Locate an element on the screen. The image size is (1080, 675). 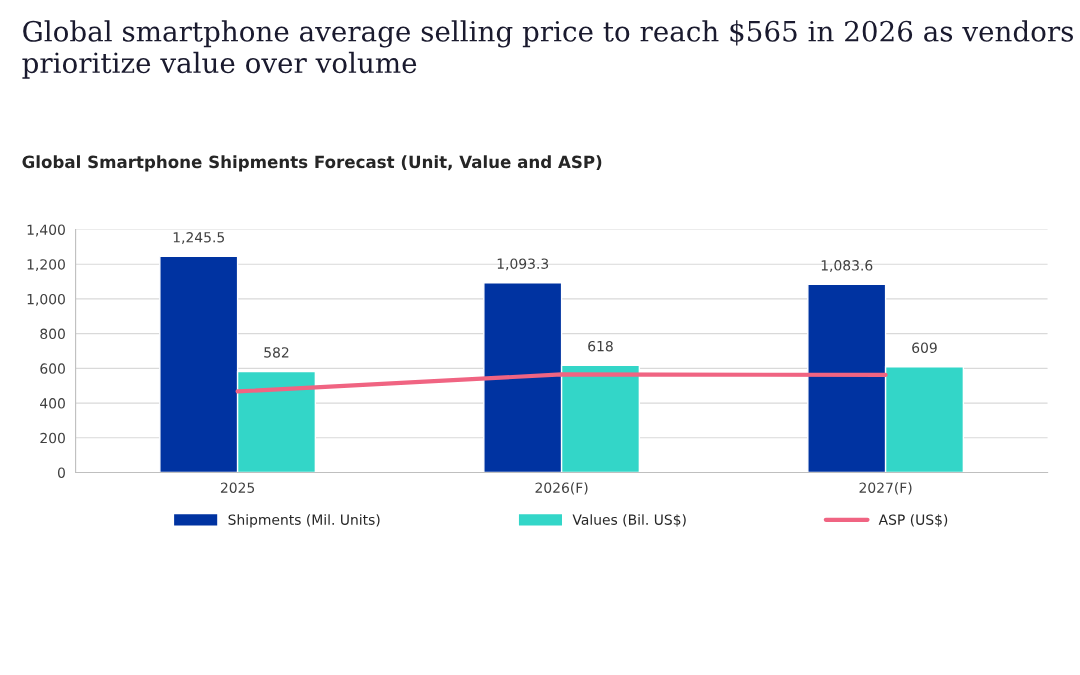
y-tick-label: 1,000 is located at coordinates (46, 299).